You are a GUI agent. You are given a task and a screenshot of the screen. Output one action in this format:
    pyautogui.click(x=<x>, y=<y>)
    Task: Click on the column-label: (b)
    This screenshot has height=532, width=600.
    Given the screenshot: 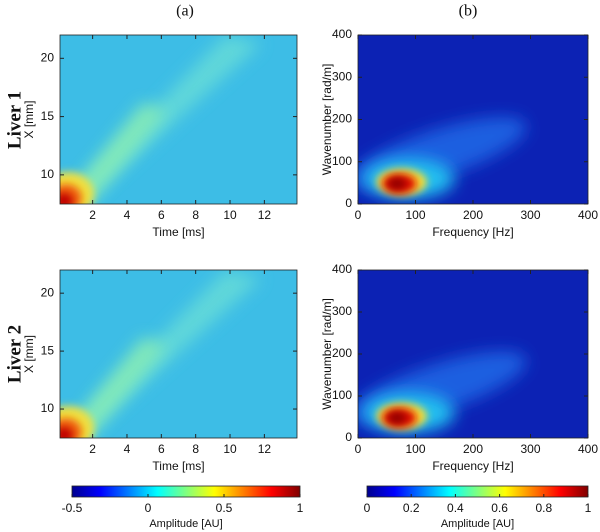 What is the action you would take?
    pyautogui.click(x=468, y=11)
    